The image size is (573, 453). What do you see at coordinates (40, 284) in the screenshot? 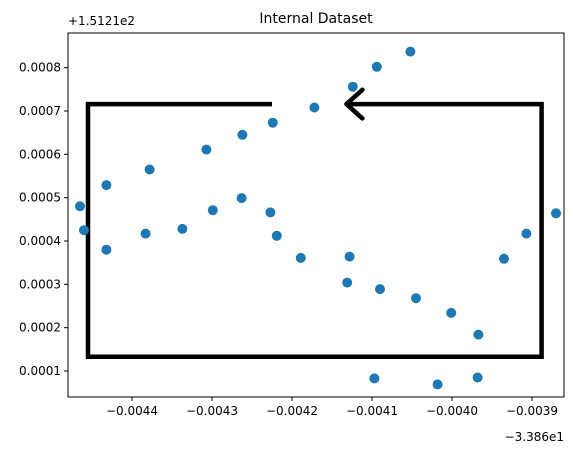
I see `y-tick-label: 0.0003` at bounding box center [40, 284].